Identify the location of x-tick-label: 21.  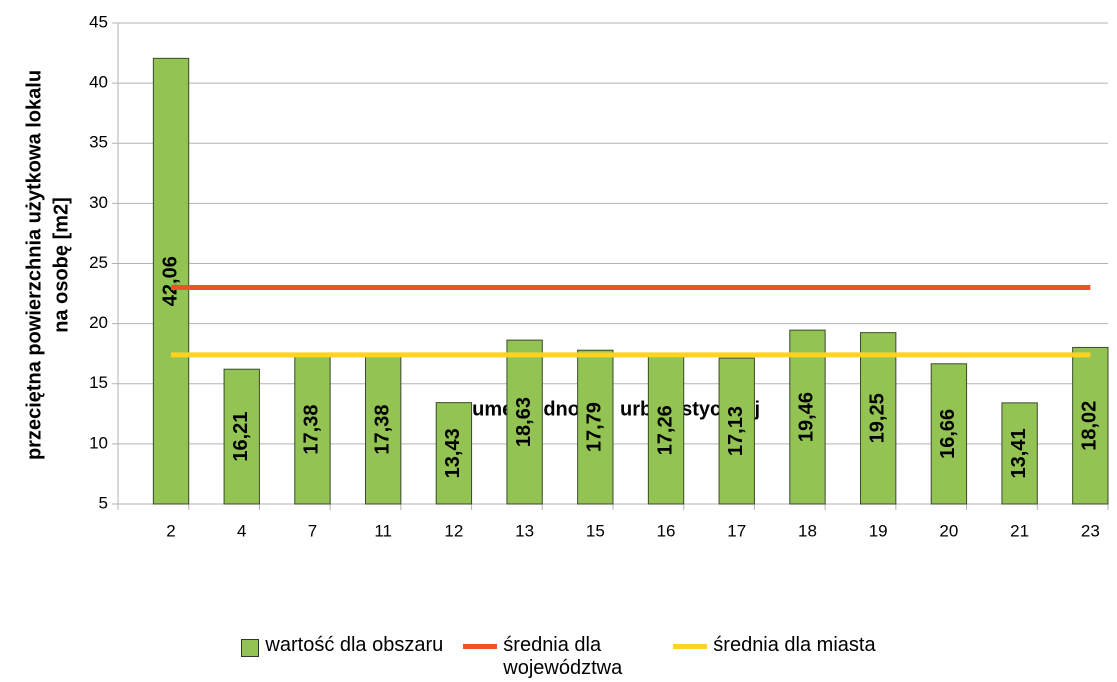
(1019, 530).